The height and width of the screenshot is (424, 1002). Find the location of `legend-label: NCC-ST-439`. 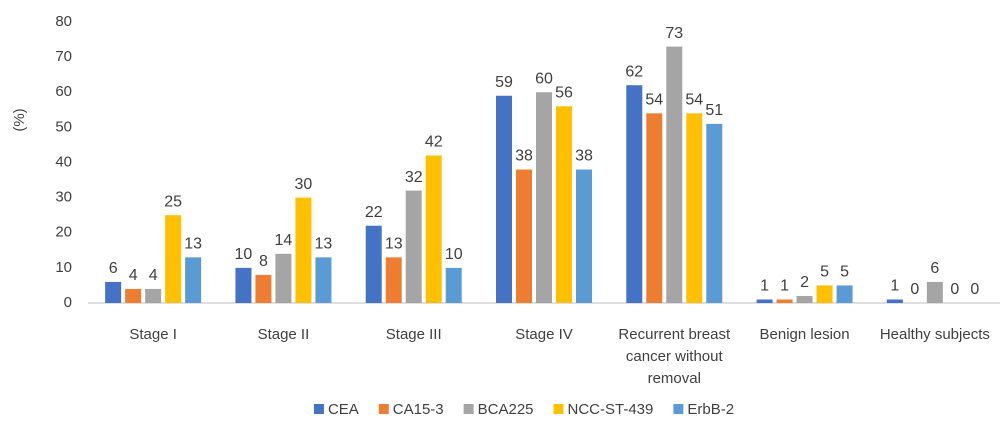

legend-label: NCC-ST-439 is located at coordinates (611, 409).